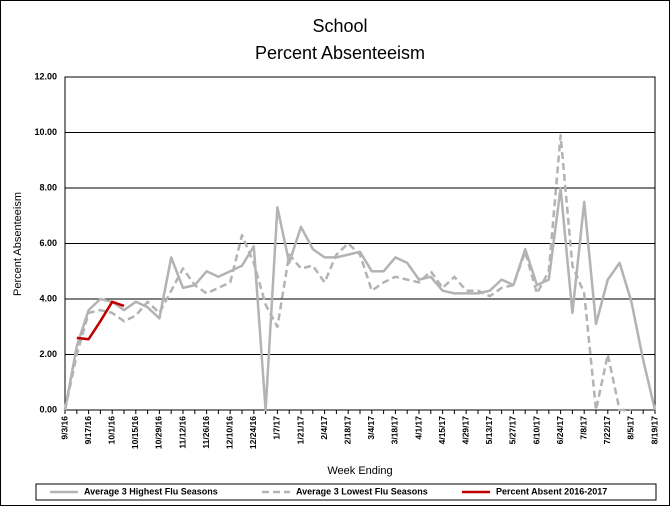 This screenshot has height=506, width=670. I want to click on chart-subtitle: Percent Absenteeism, so click(340, 53).